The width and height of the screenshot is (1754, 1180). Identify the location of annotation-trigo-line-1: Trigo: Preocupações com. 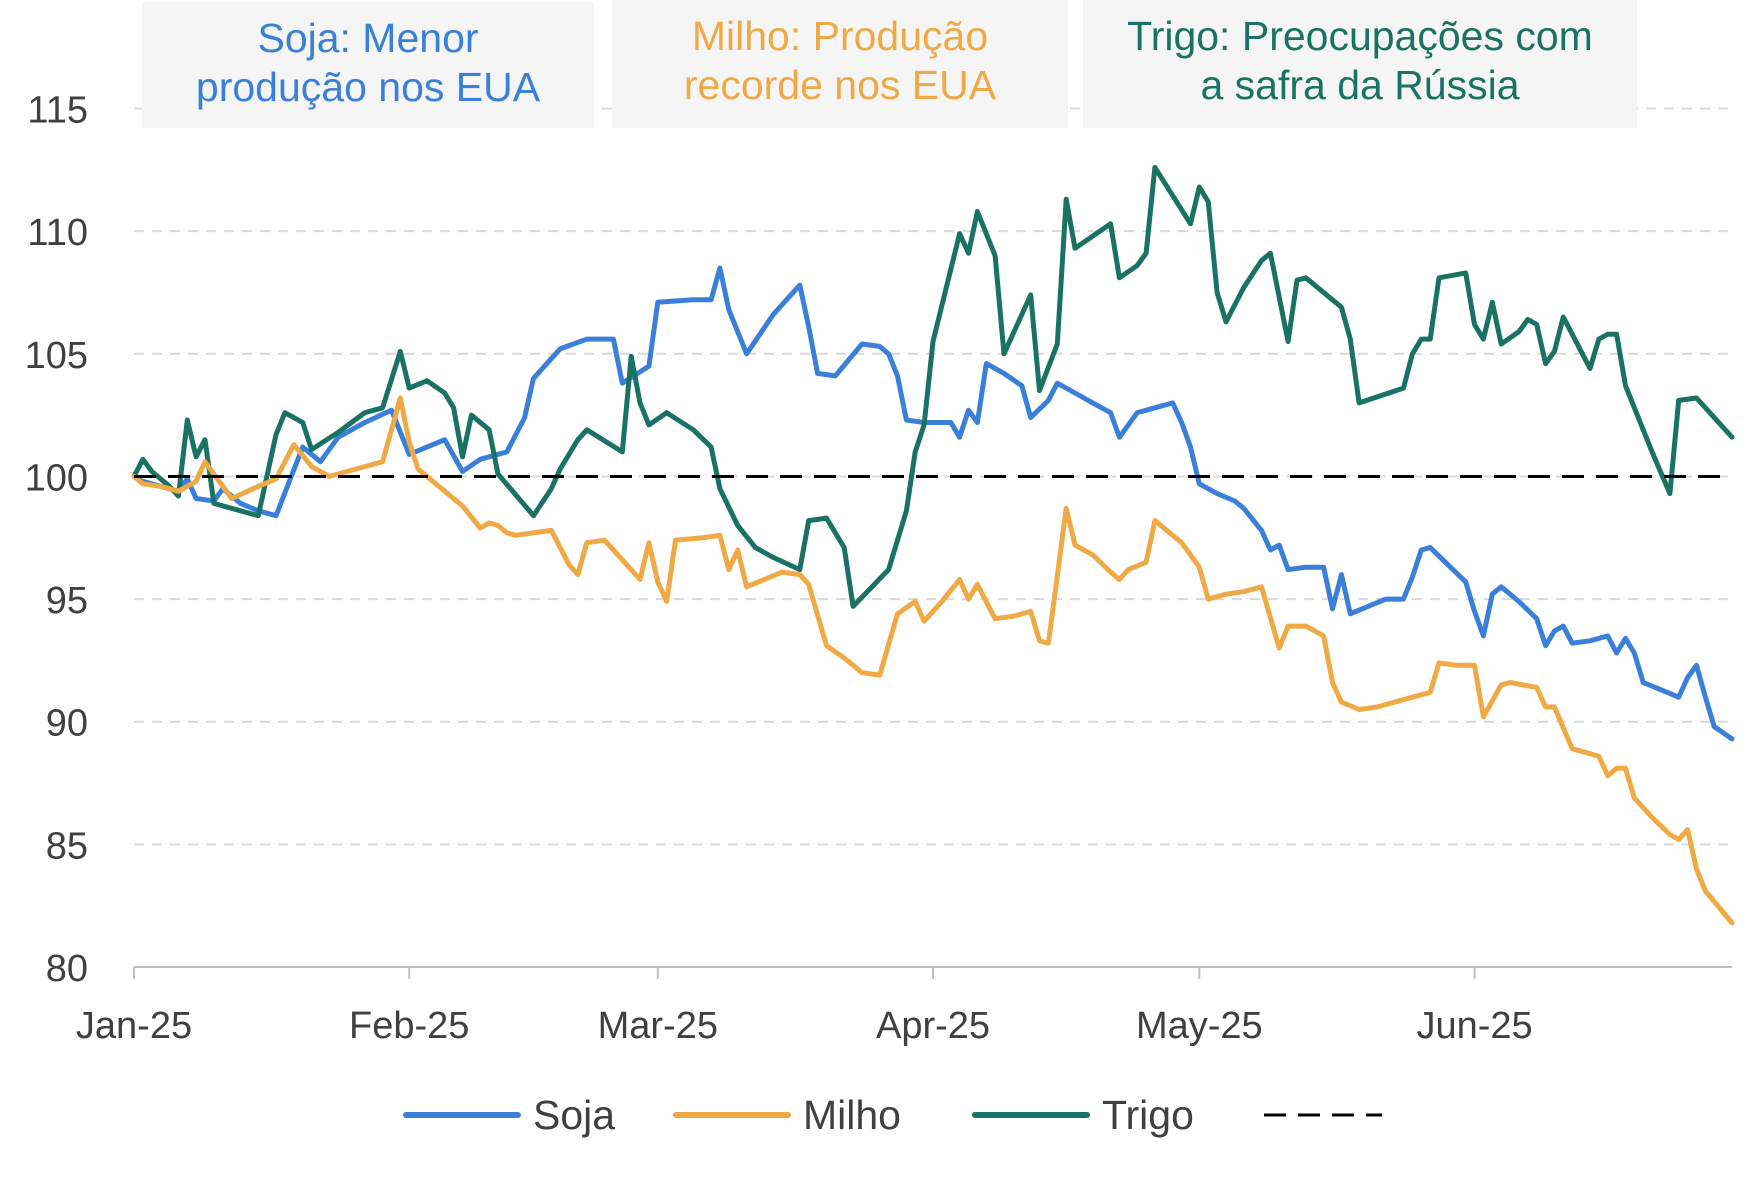
(1360, 36).